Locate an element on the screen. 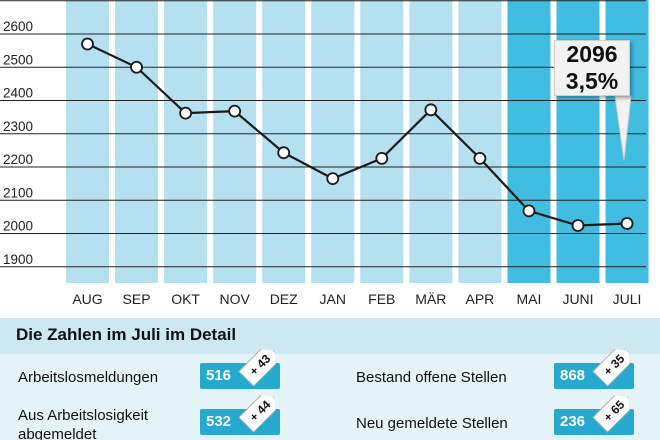 This screenshot has height=440, width=660. column-sep is located at coordinates (137, 141).